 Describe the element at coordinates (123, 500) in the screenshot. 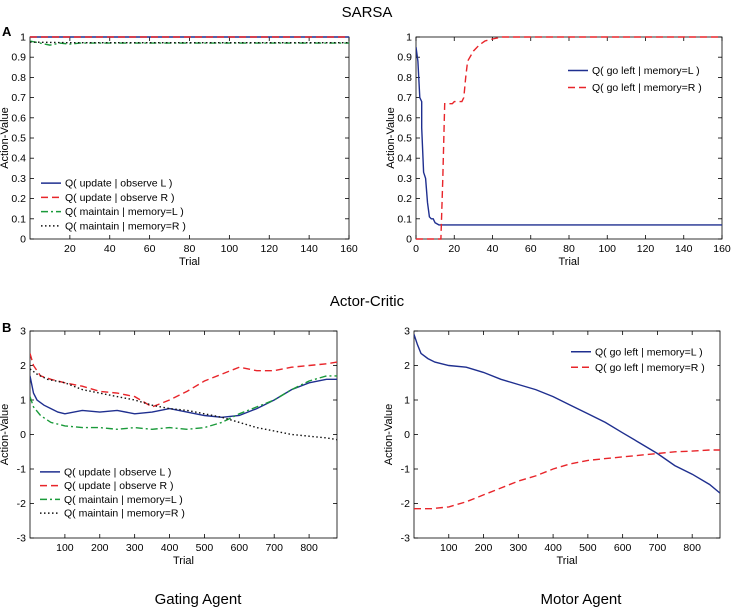

I see `legend-entry: Q( maintain | memory=L )` at that location.